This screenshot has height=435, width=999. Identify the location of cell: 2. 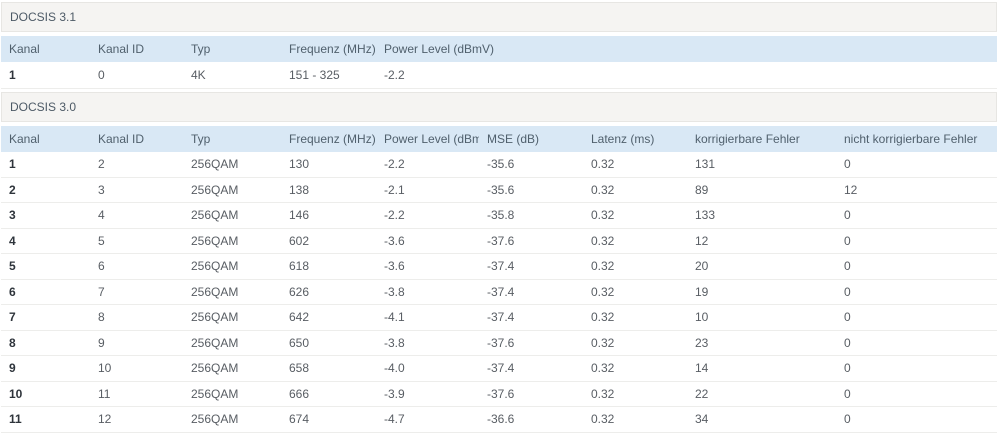
(136, 164).